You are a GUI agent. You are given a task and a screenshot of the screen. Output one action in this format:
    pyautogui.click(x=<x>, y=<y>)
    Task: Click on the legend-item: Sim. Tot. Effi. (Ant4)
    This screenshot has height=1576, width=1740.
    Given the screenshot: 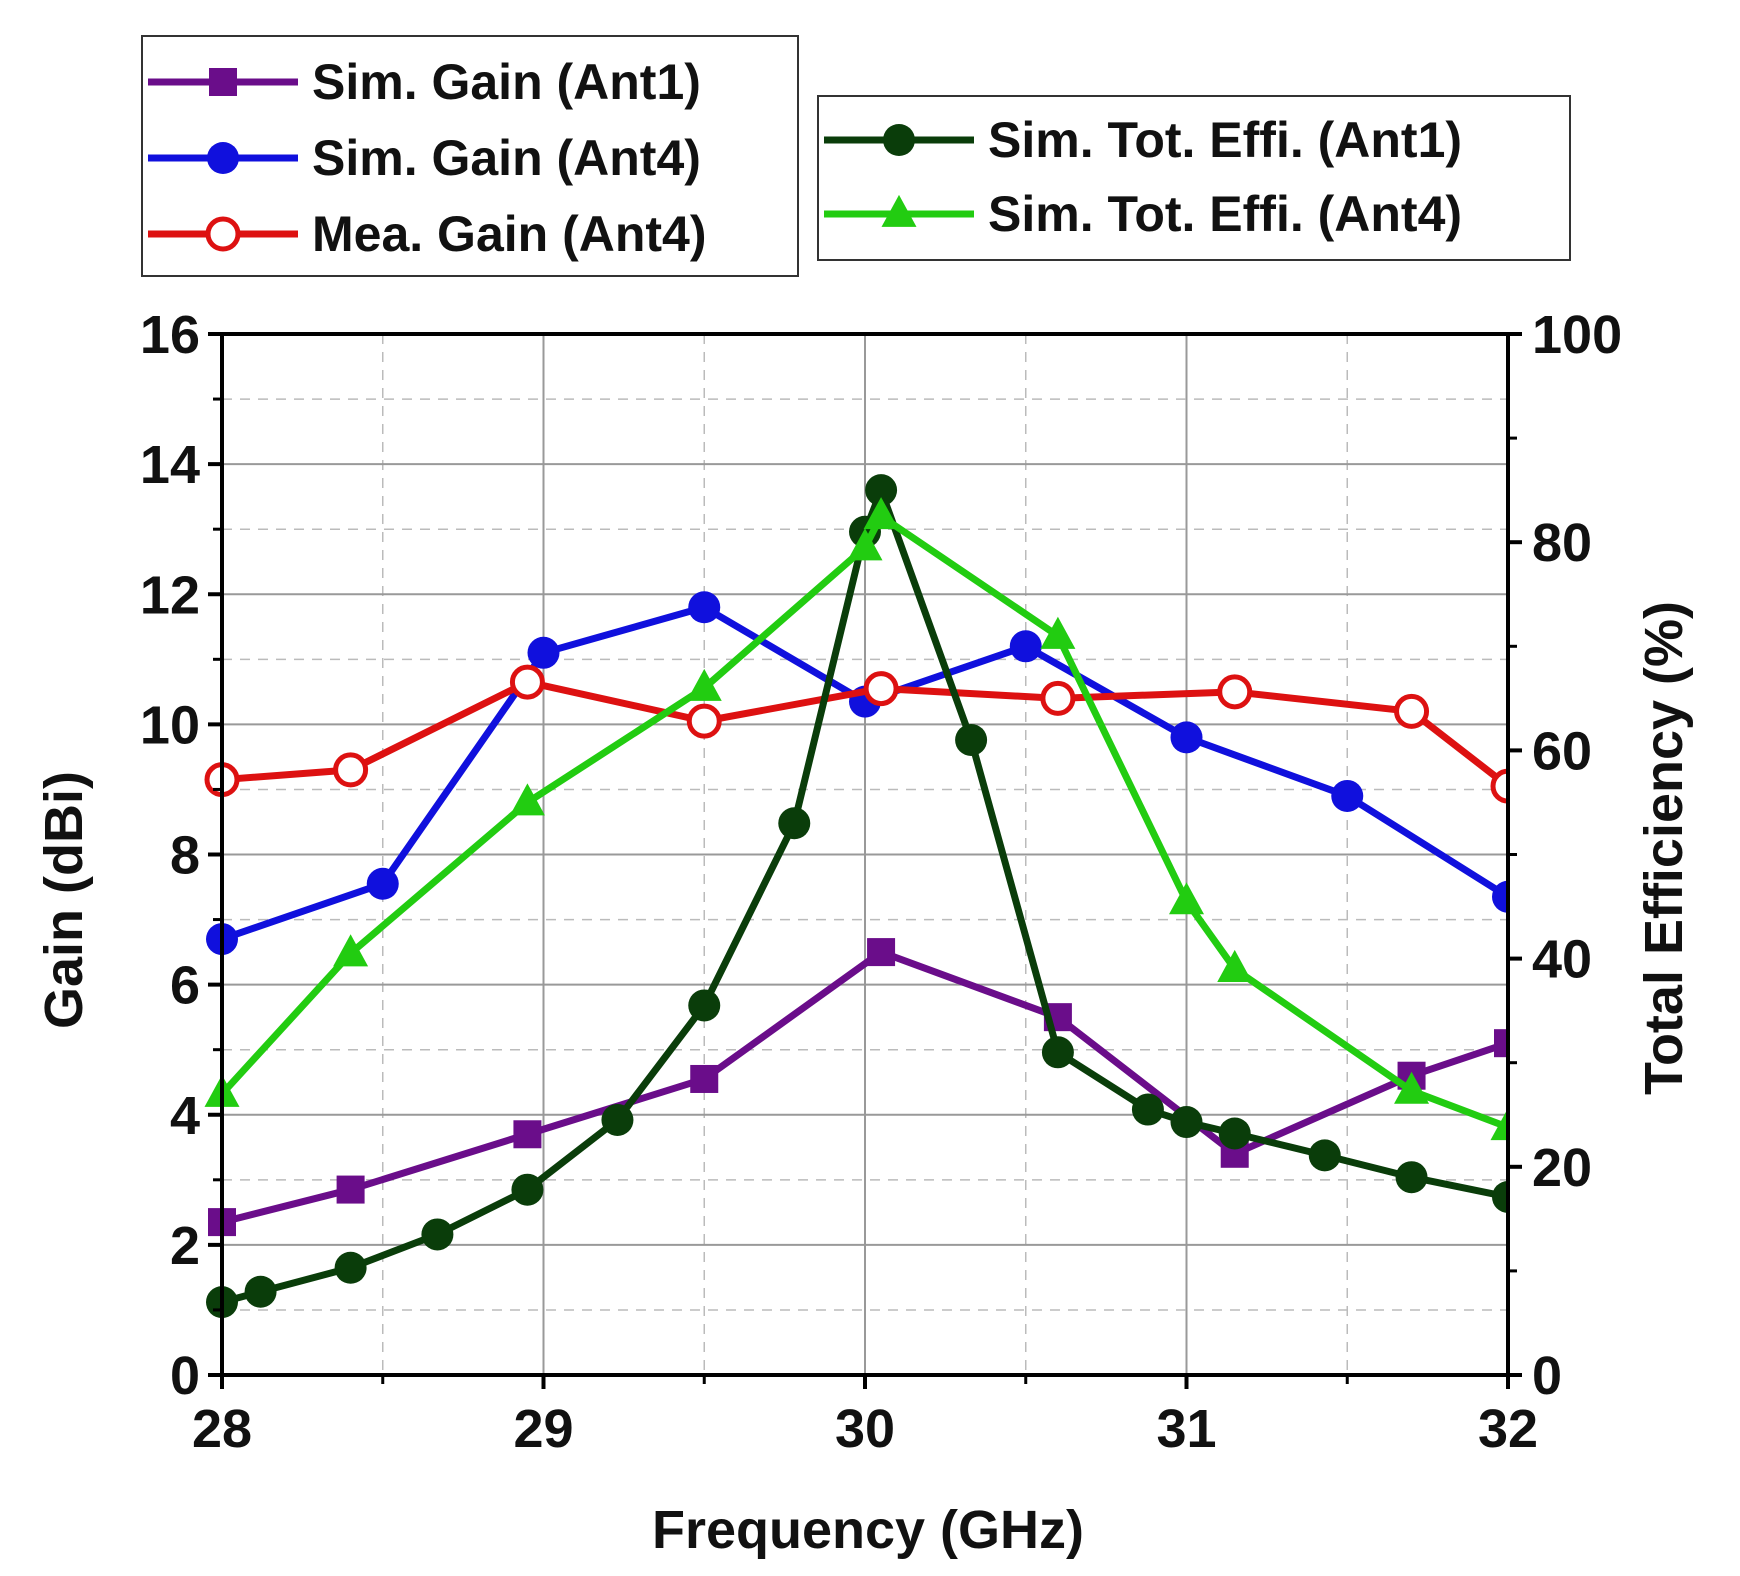 What is the action you would take?
    pyautogui.click(x=1143, y=214)
    